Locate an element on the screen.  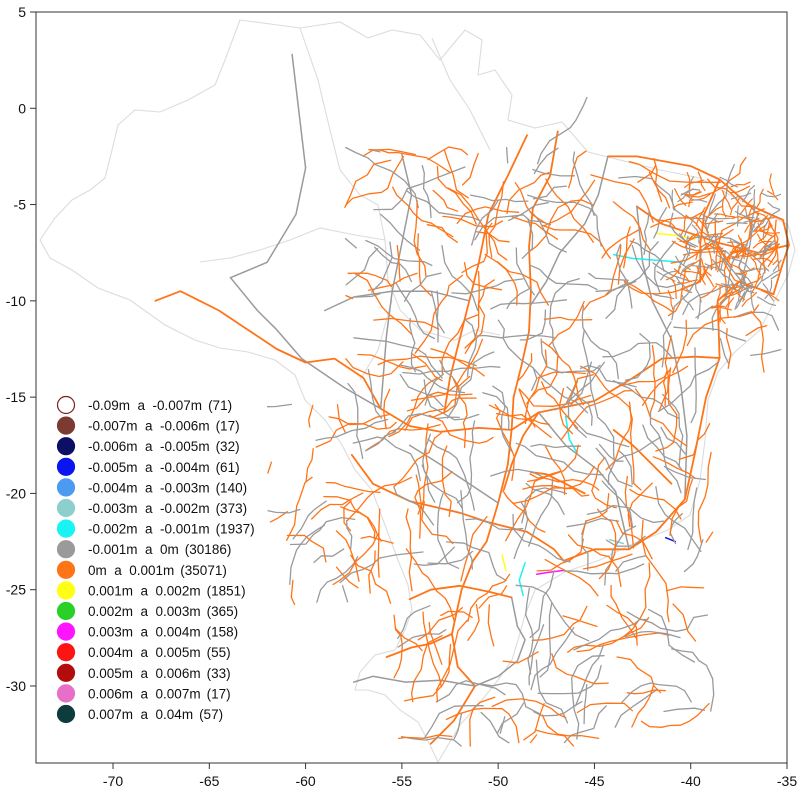
legend-count: (33) is located at coordinates (219, 673).